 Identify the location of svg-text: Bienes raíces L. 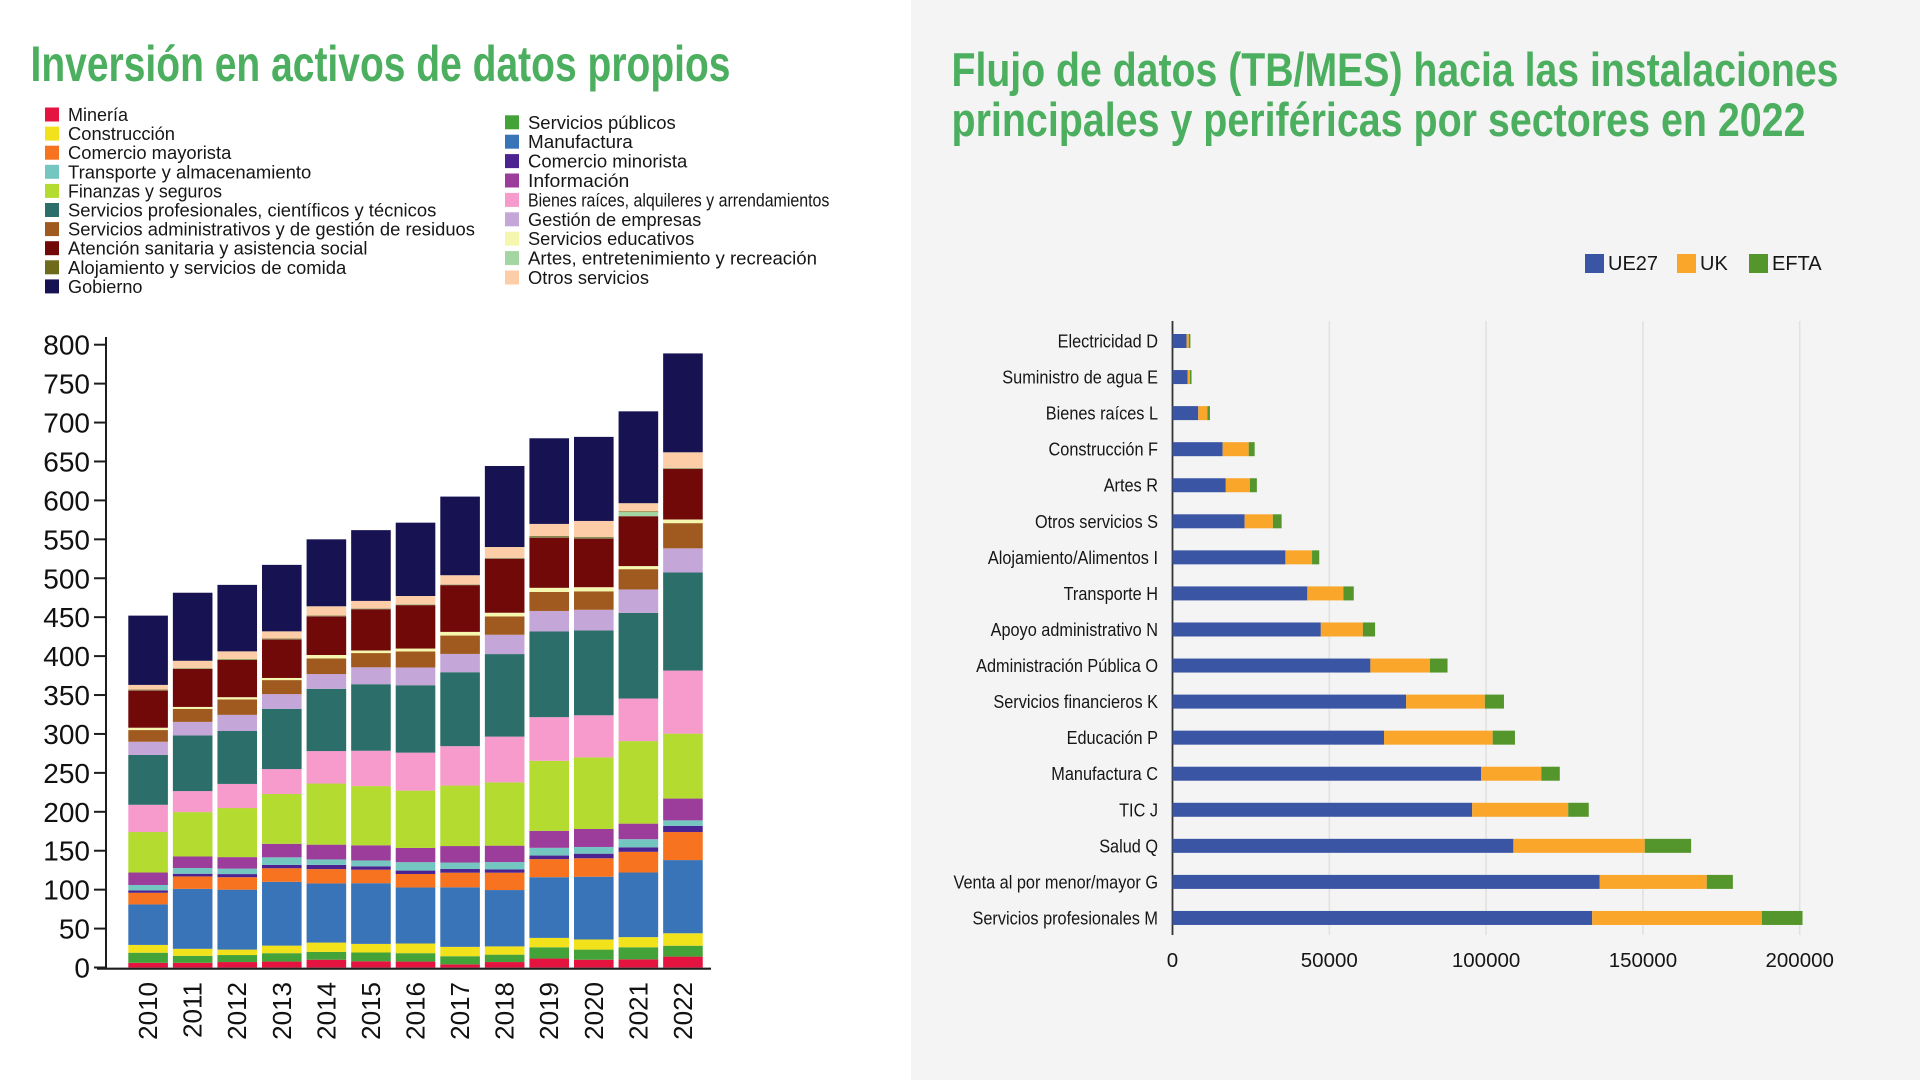
(1102, 413).